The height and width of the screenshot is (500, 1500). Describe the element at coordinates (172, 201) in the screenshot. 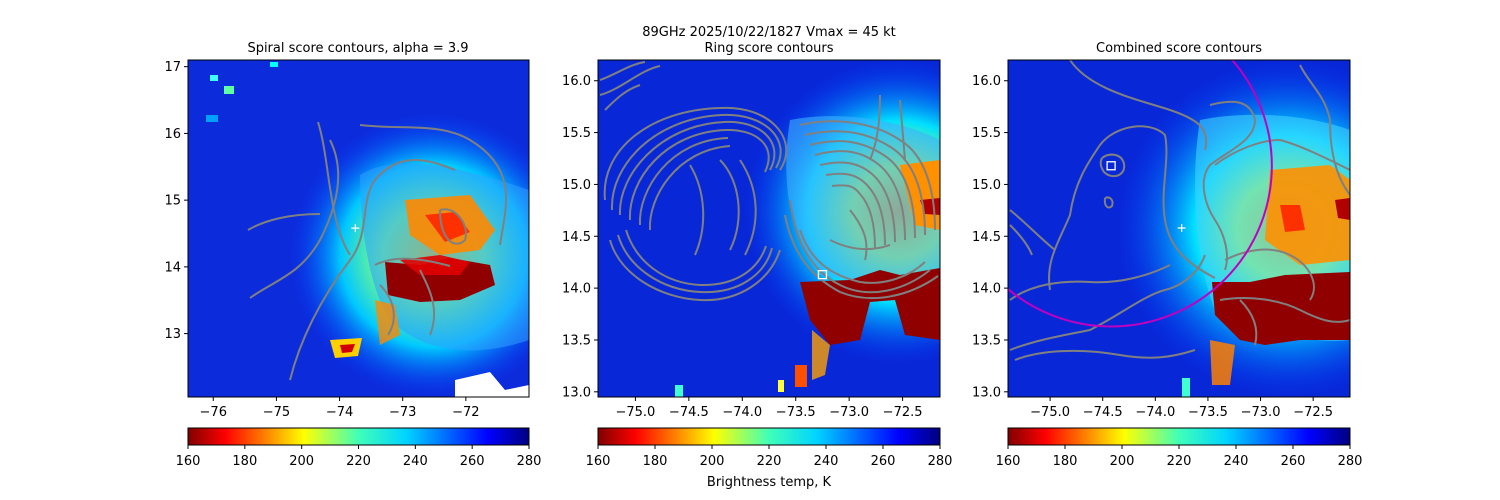

I see `ytick-label: 15` at that location.